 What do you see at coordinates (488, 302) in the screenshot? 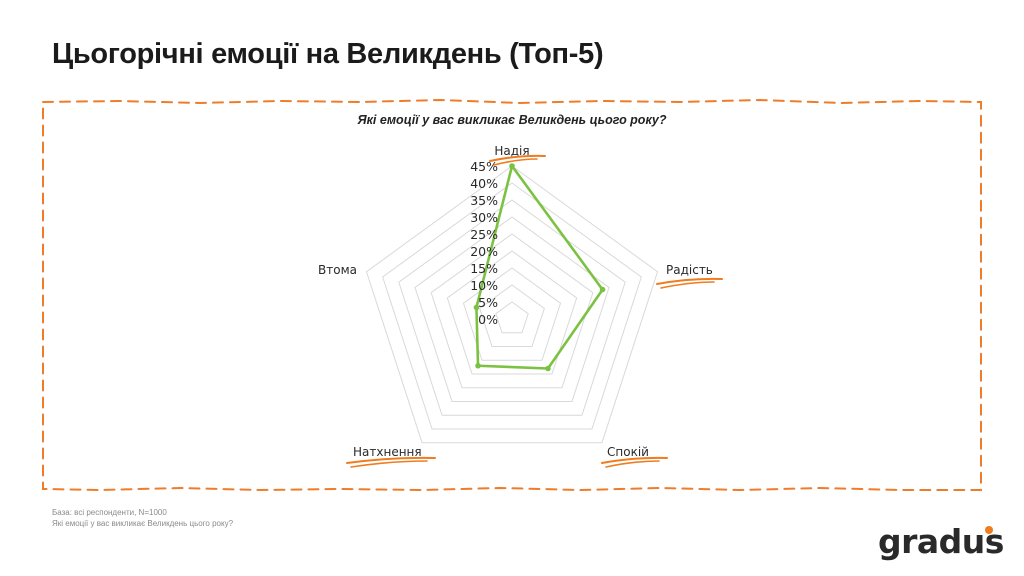
I see `tick-label: 5%` at bounding box center [488, 302].